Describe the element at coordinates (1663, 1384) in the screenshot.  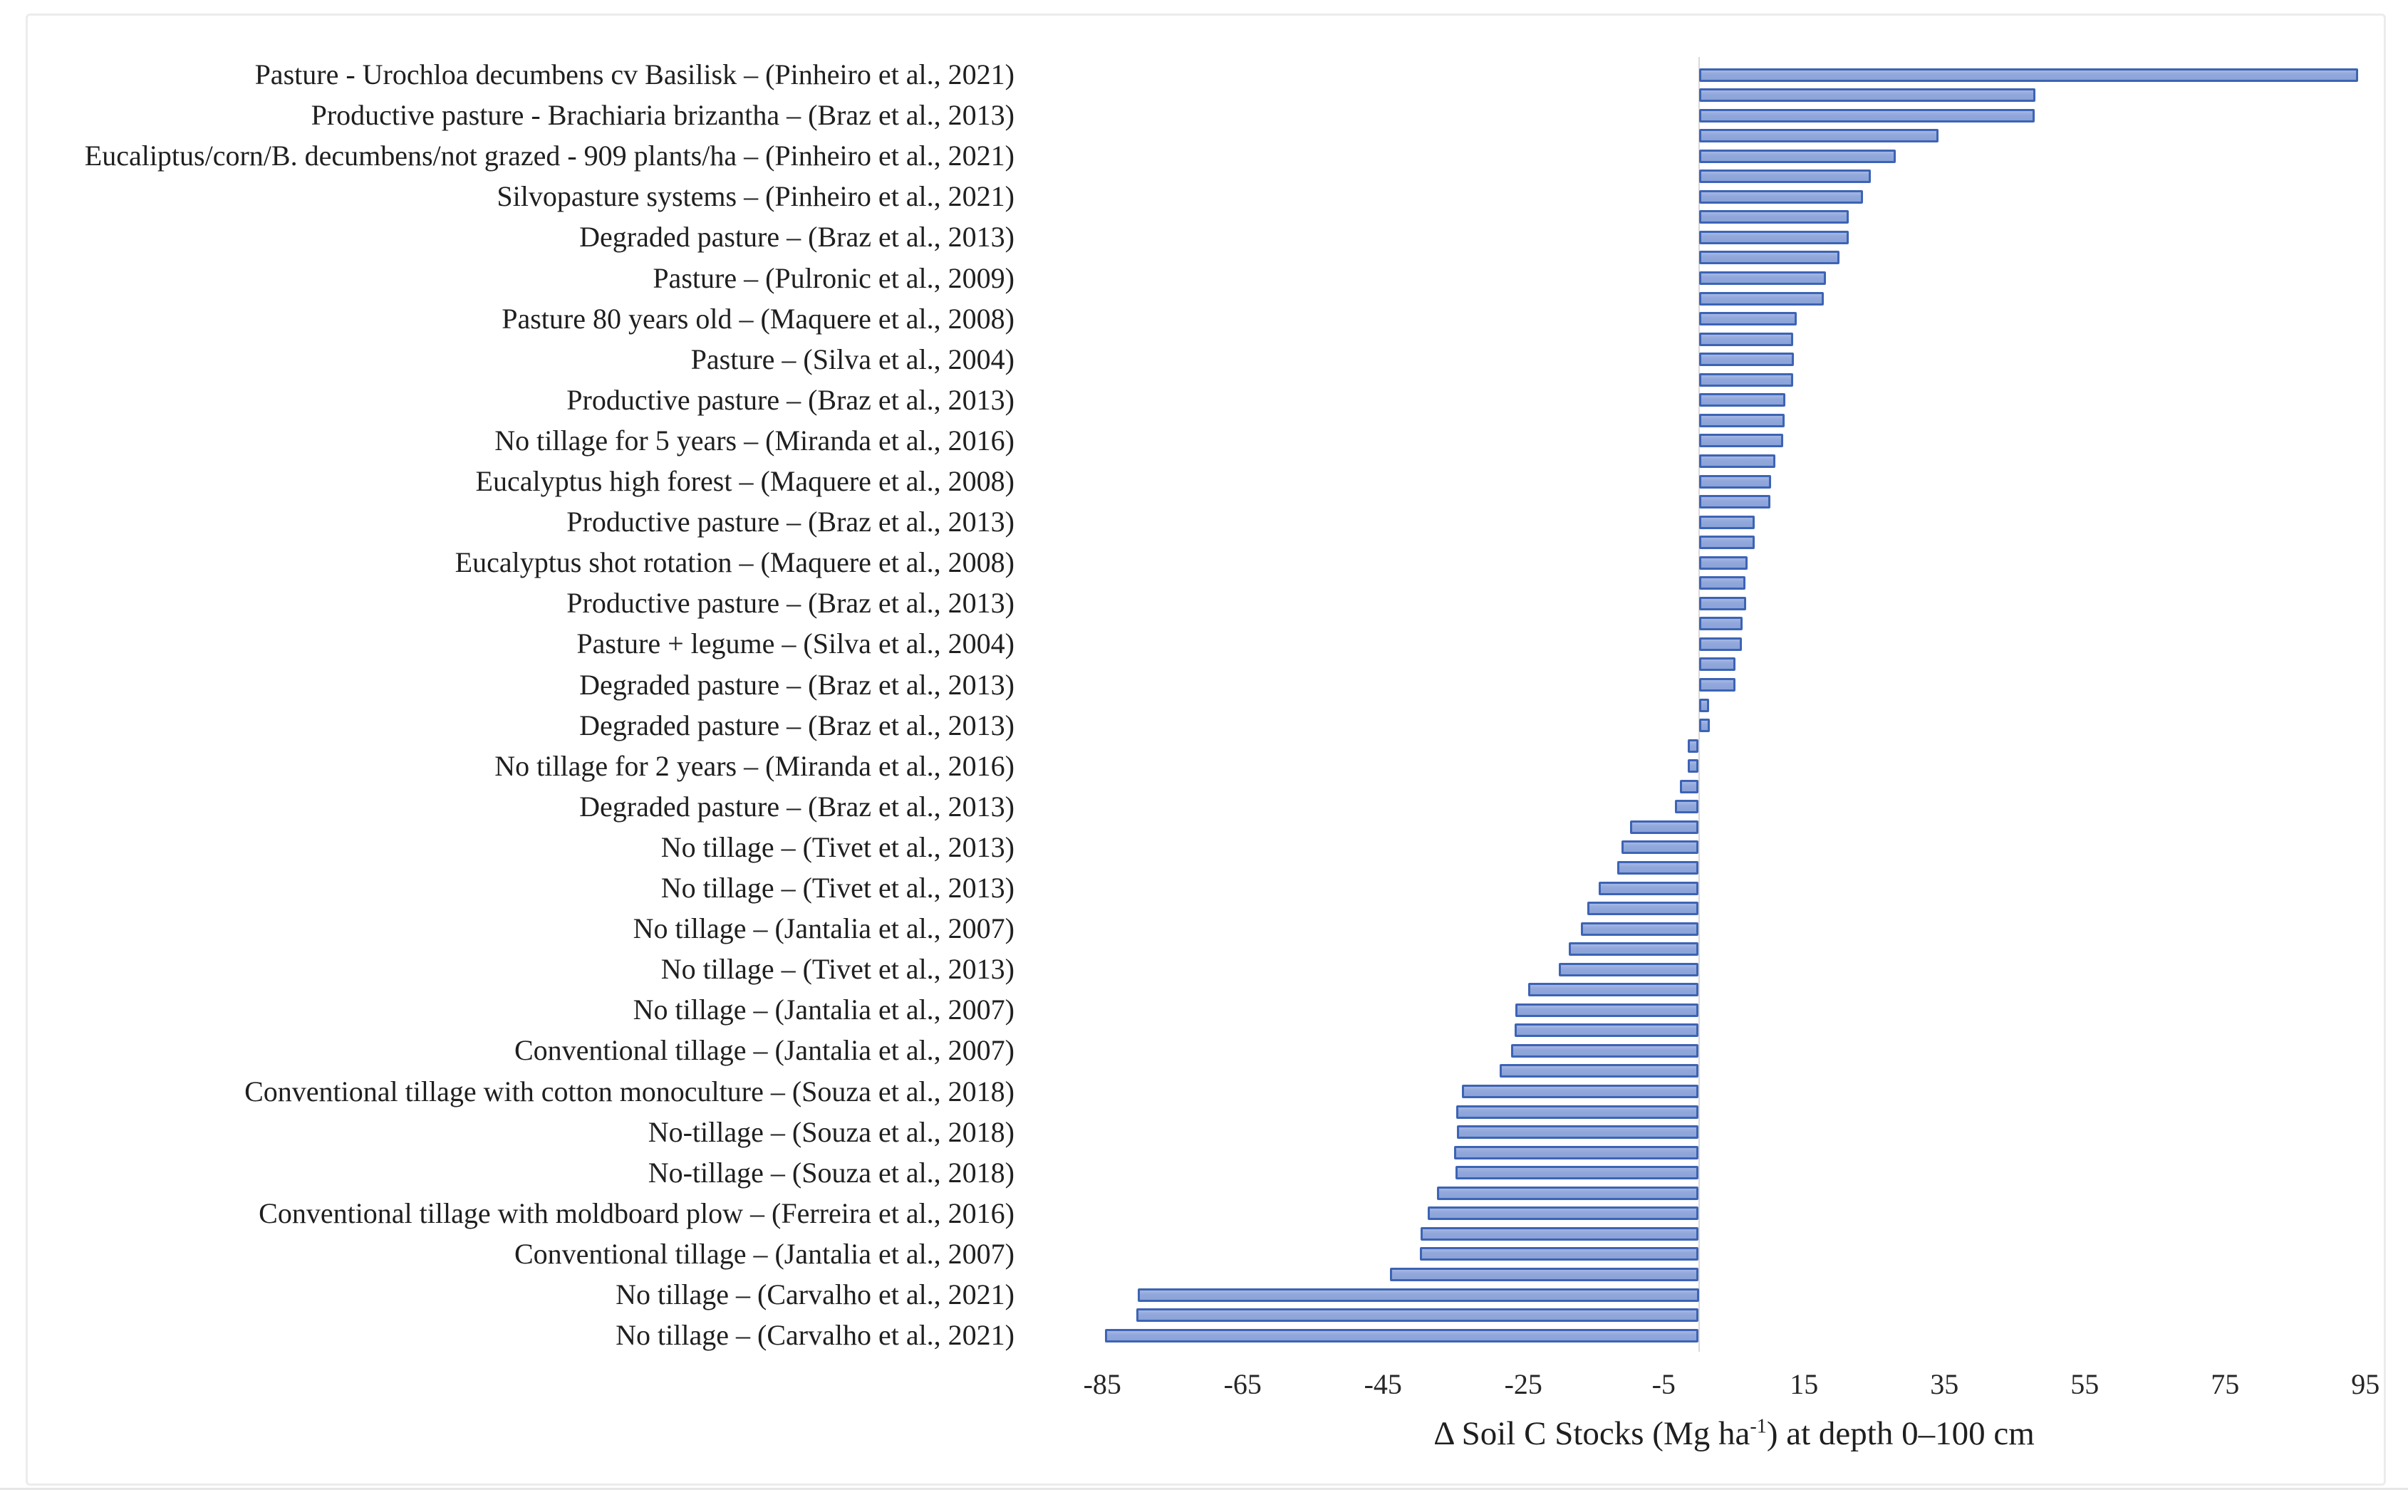
I see `x-axis-tick-label: -5` at that location.